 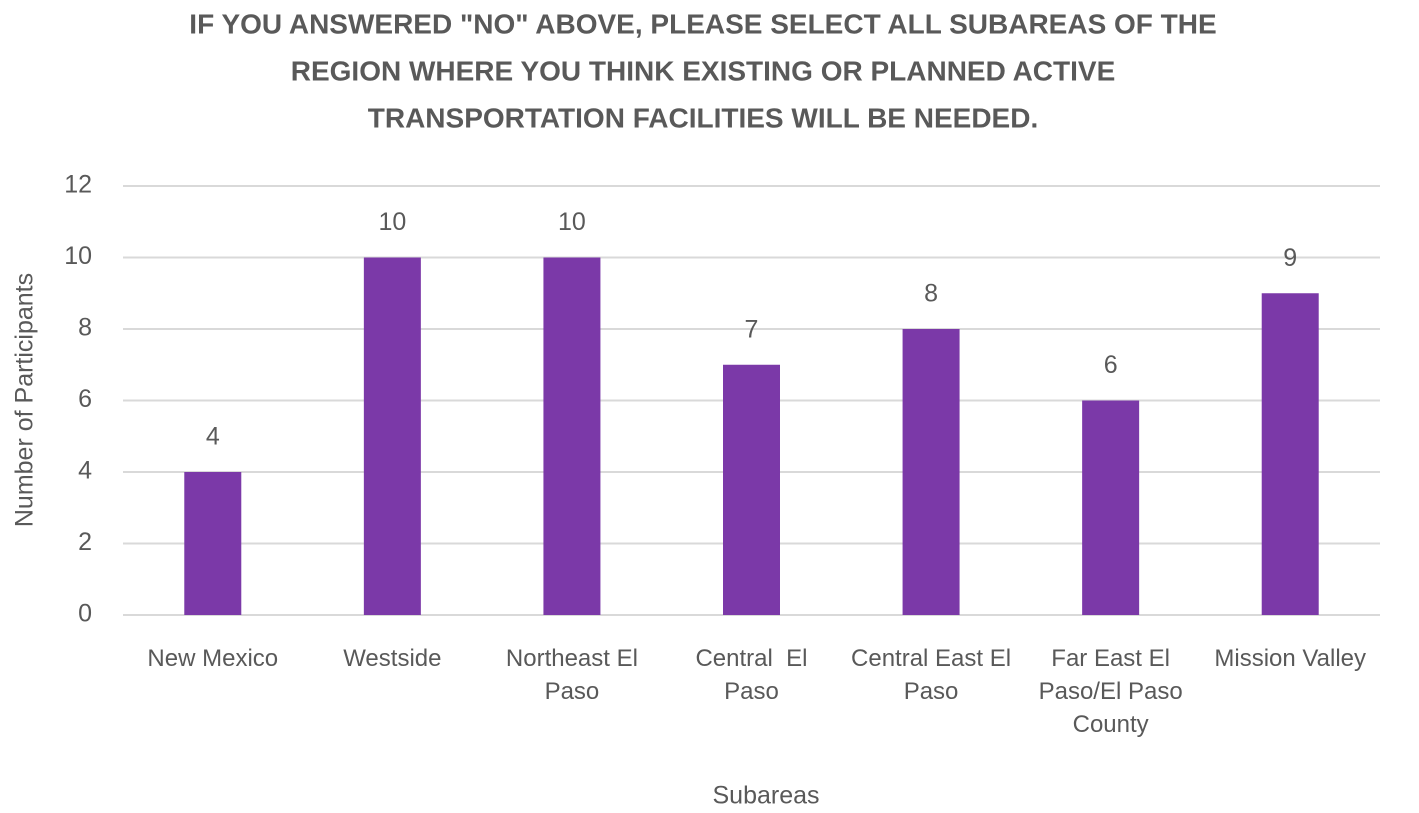 I want to click on y-tick-label: 6, so click(x=85, y=399).